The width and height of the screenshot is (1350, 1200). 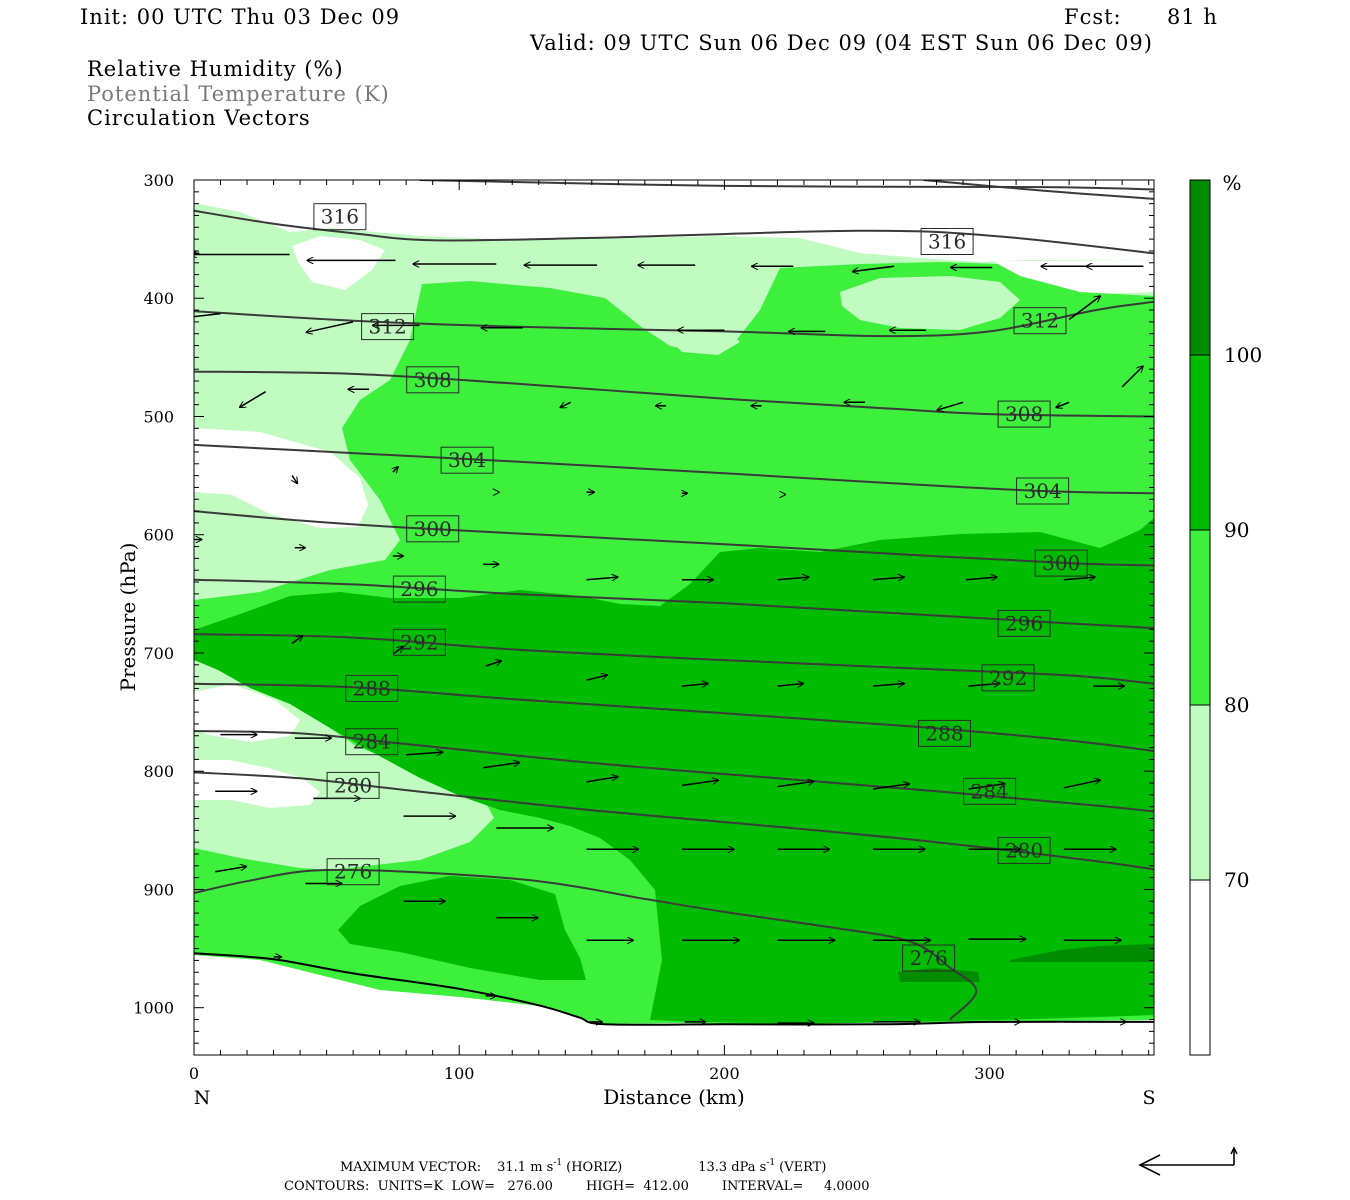 I want to click on y-tick-label: 400, so click(x=158, y=298).